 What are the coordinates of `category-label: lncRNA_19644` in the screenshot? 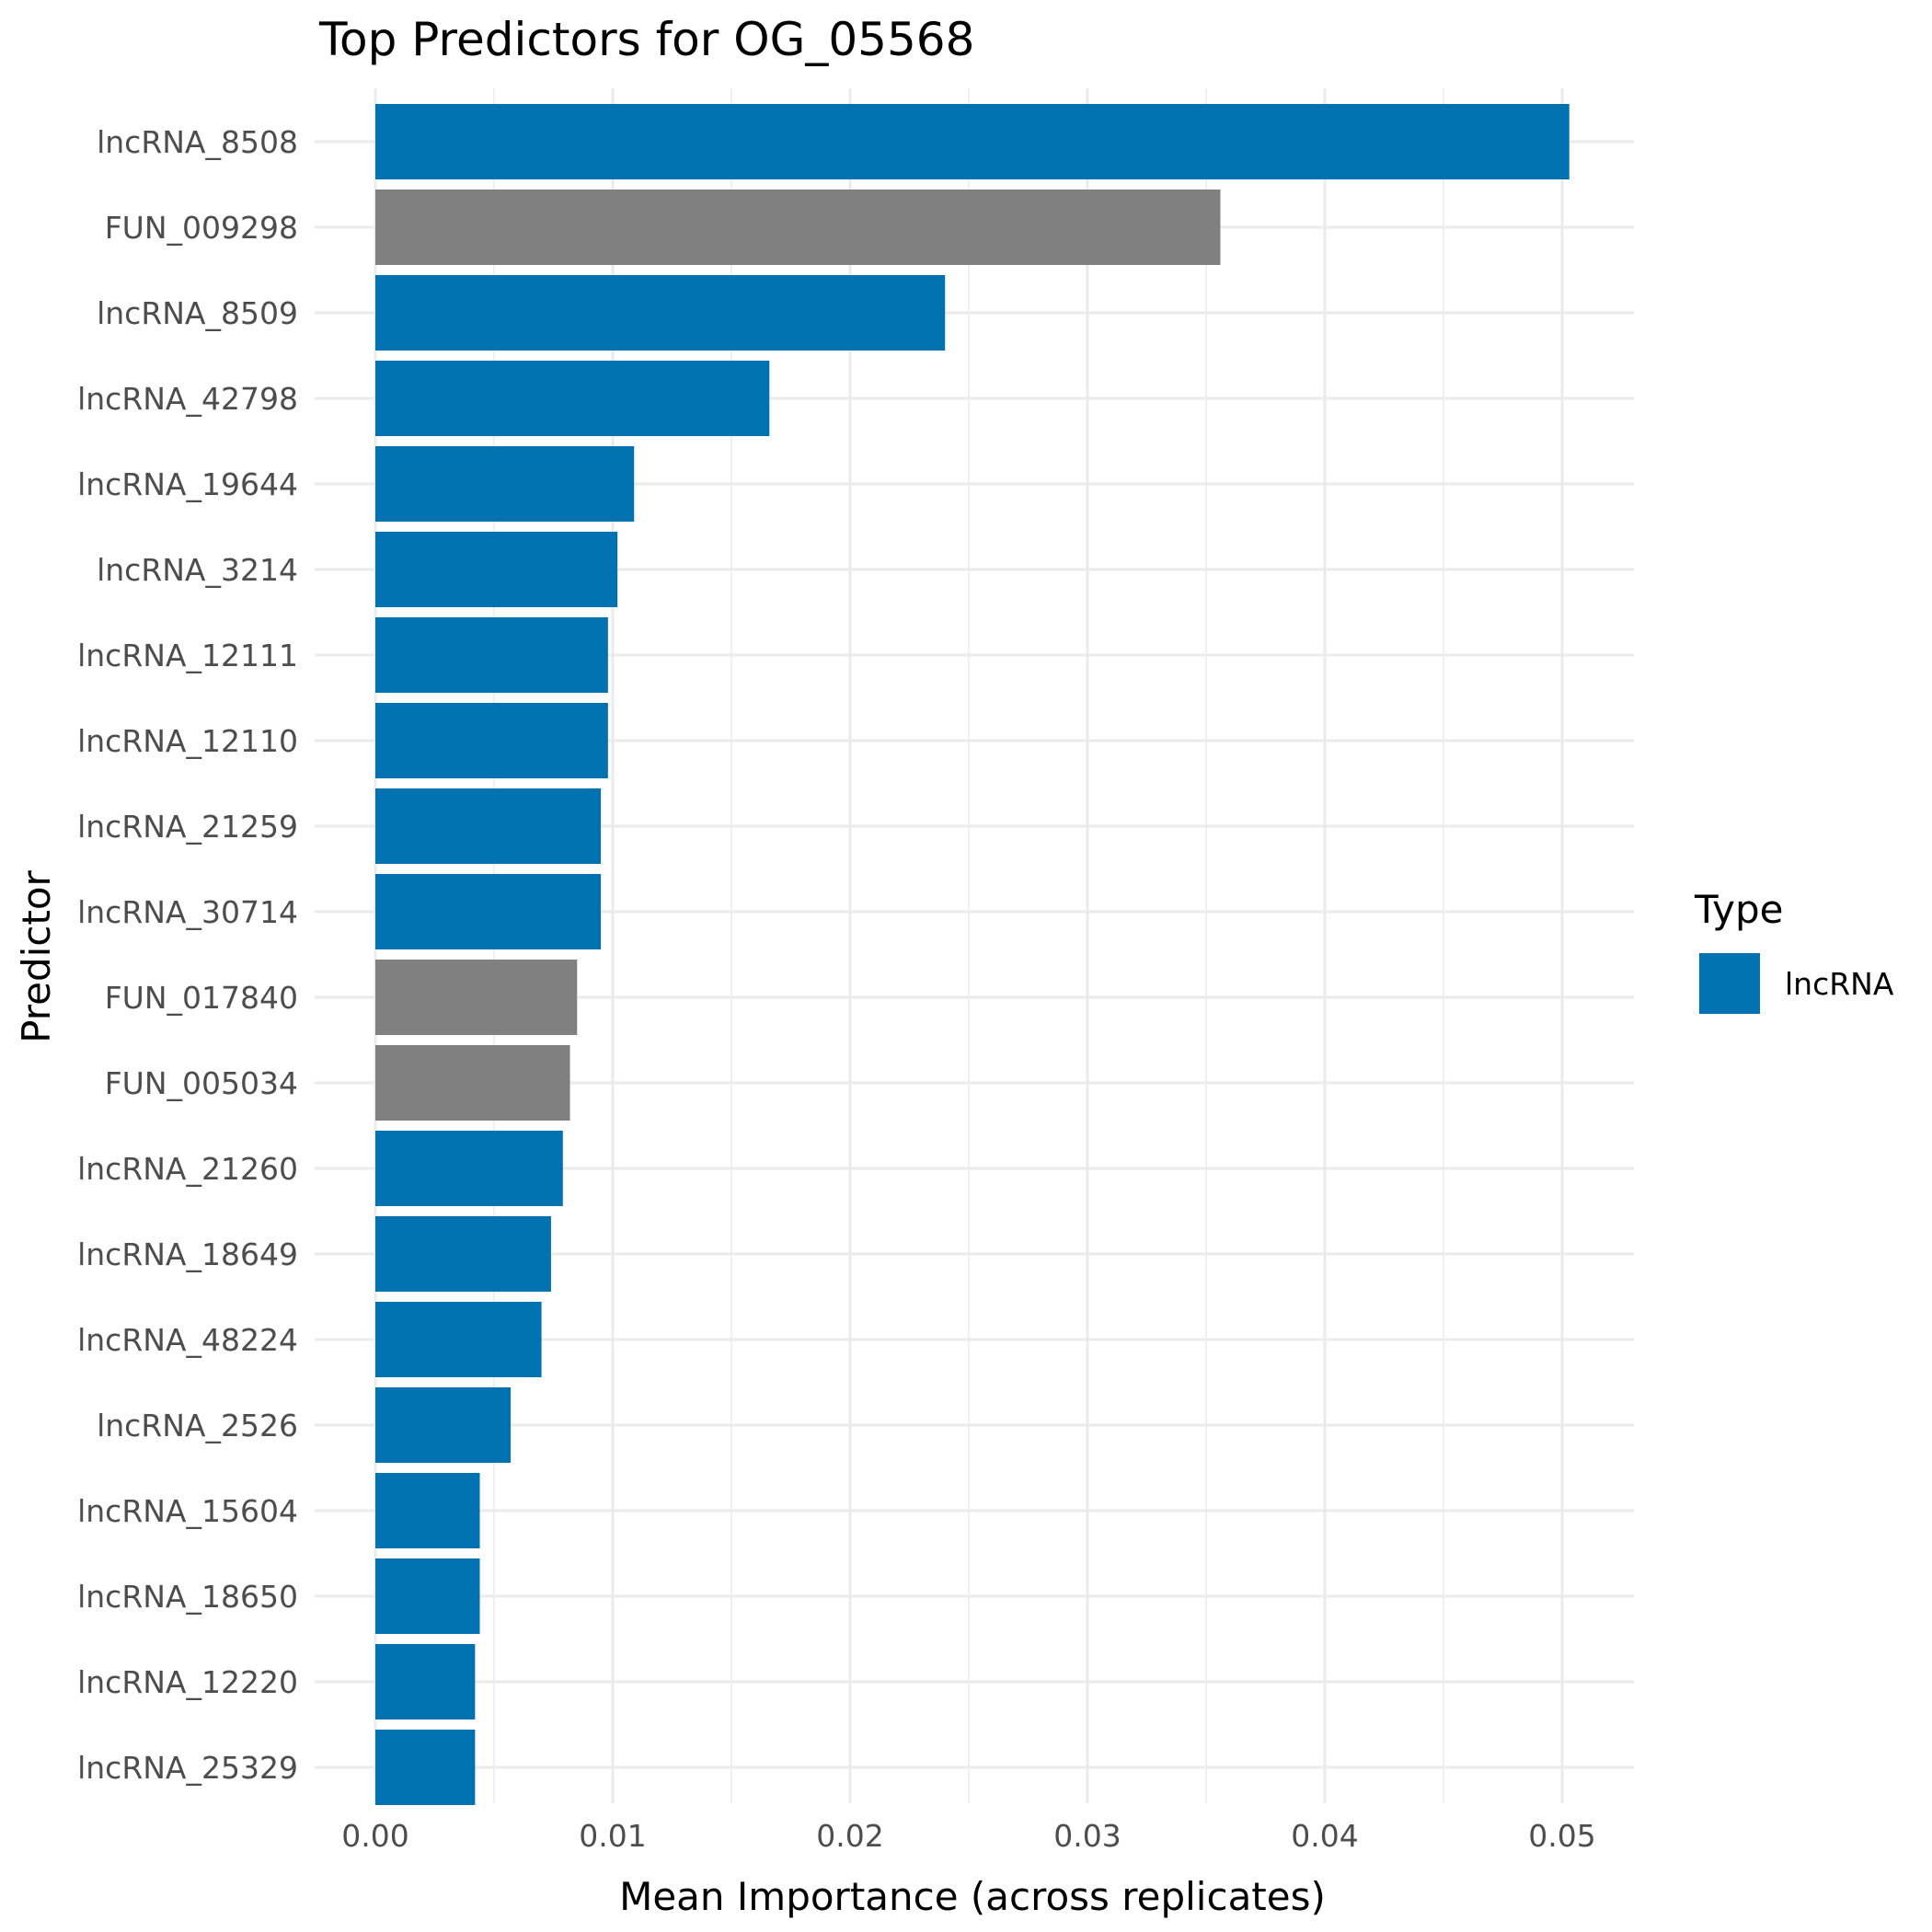 It's located at (187, 484).